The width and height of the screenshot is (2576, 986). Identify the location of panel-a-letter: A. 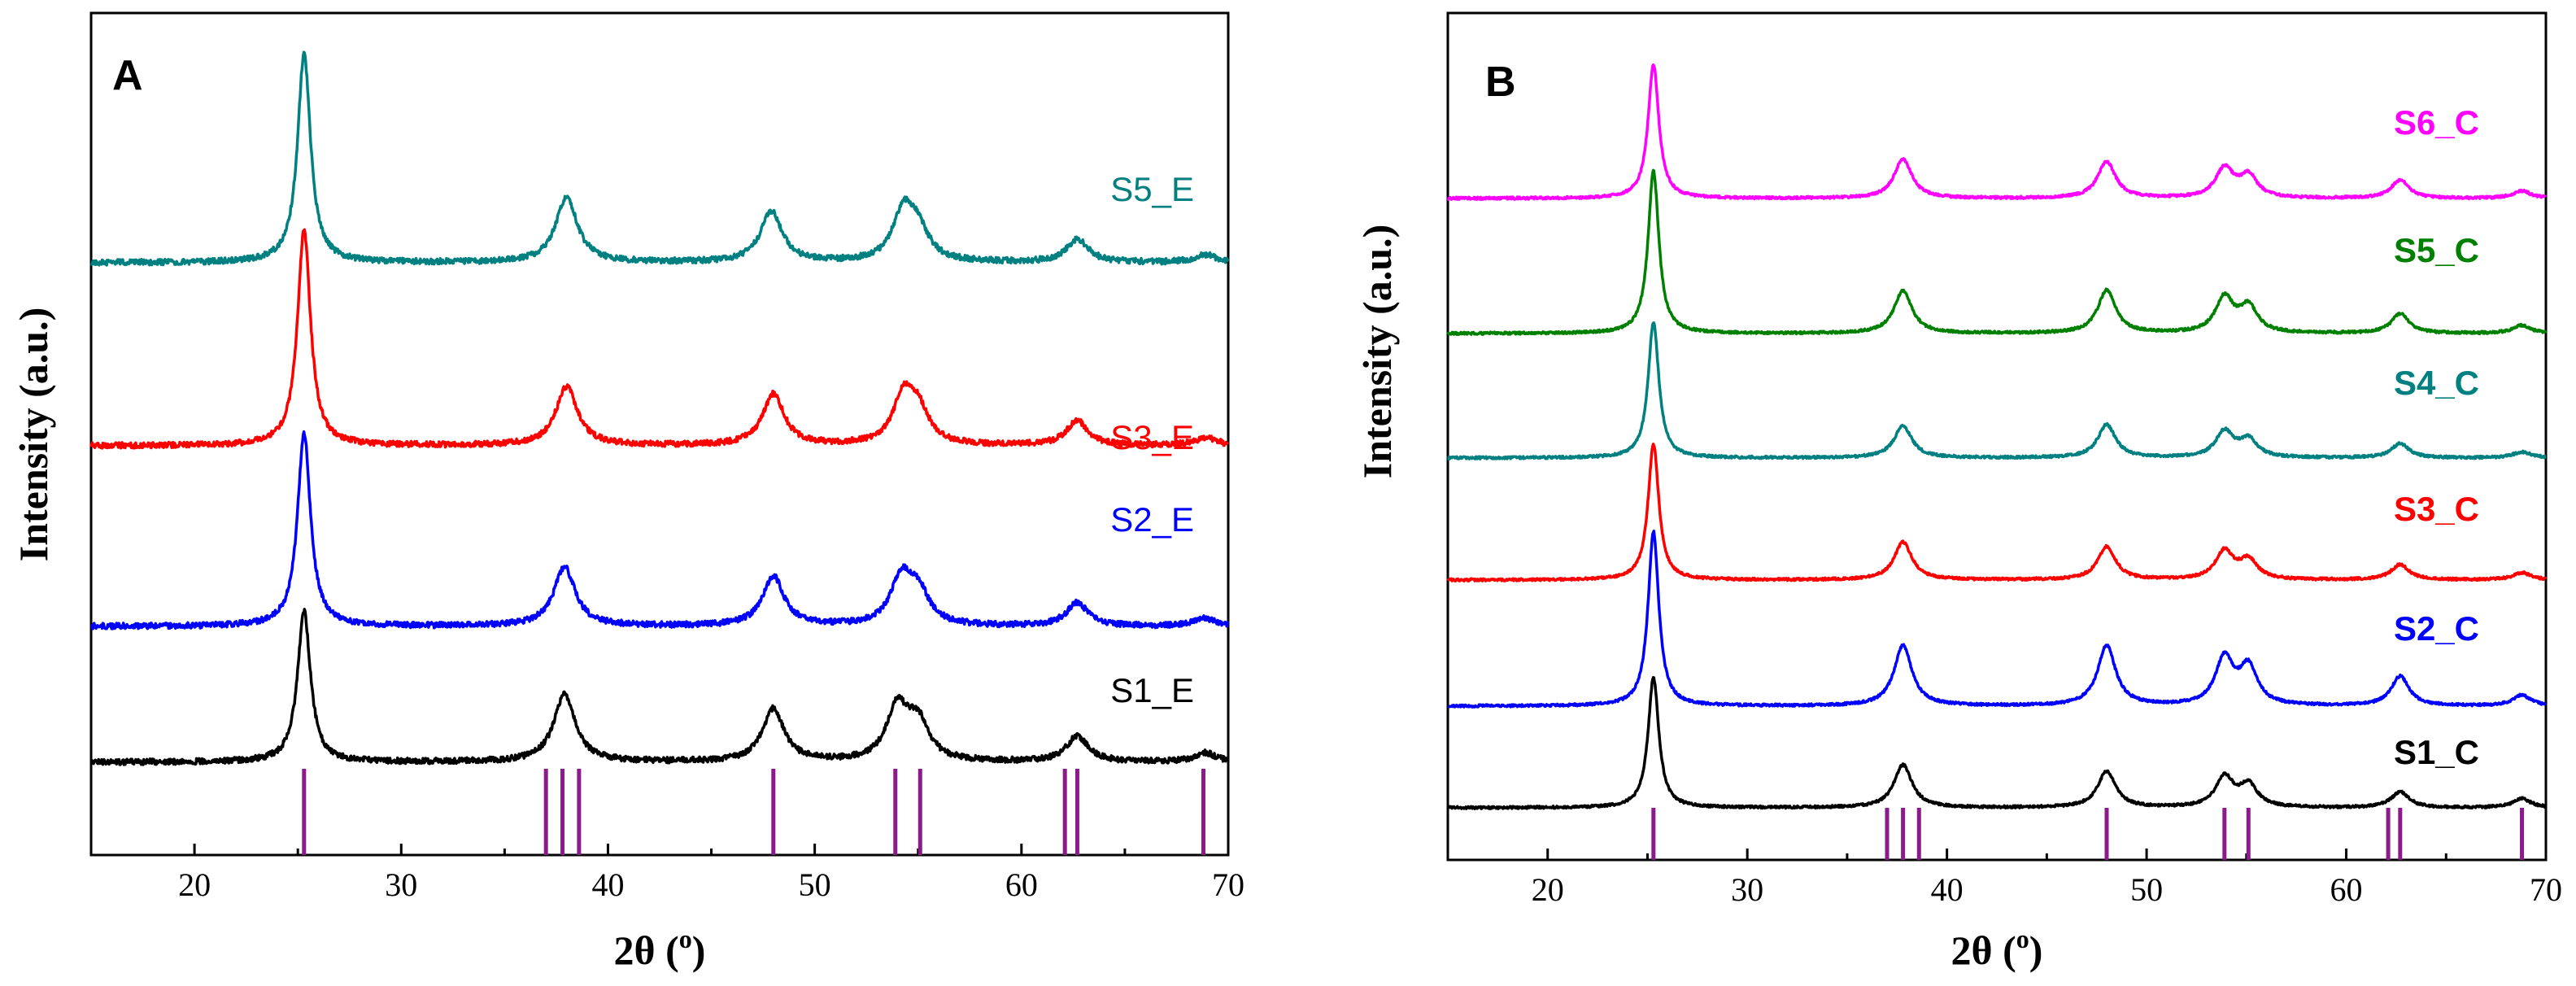
(127, 76).